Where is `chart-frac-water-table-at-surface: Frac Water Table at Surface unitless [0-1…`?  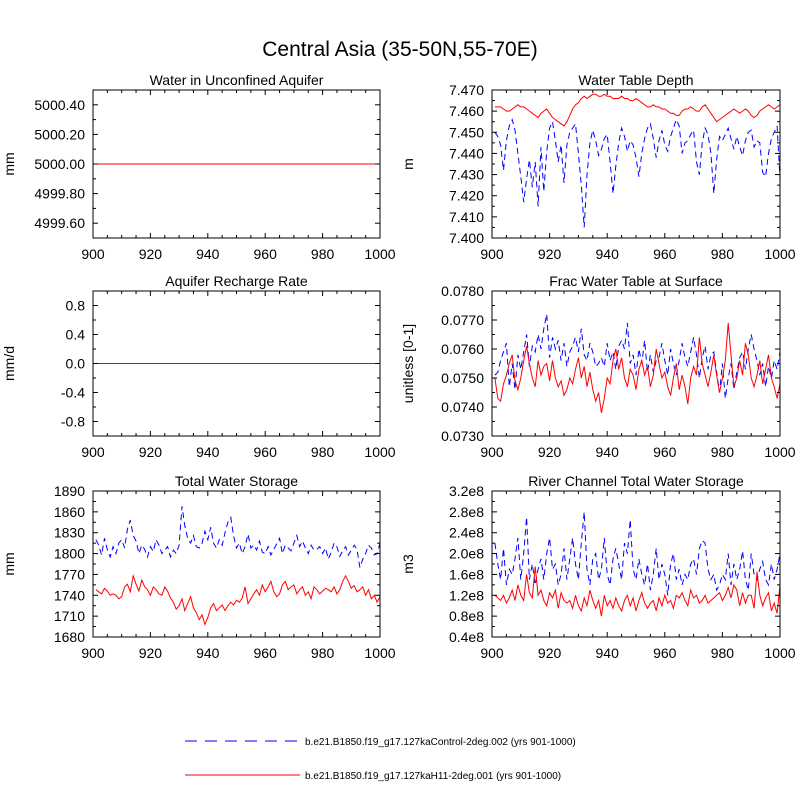 chart-frac-water-table-at-surface: Frac Water Table at Surface unitless [0-1… is located at coordinates (598, 366).